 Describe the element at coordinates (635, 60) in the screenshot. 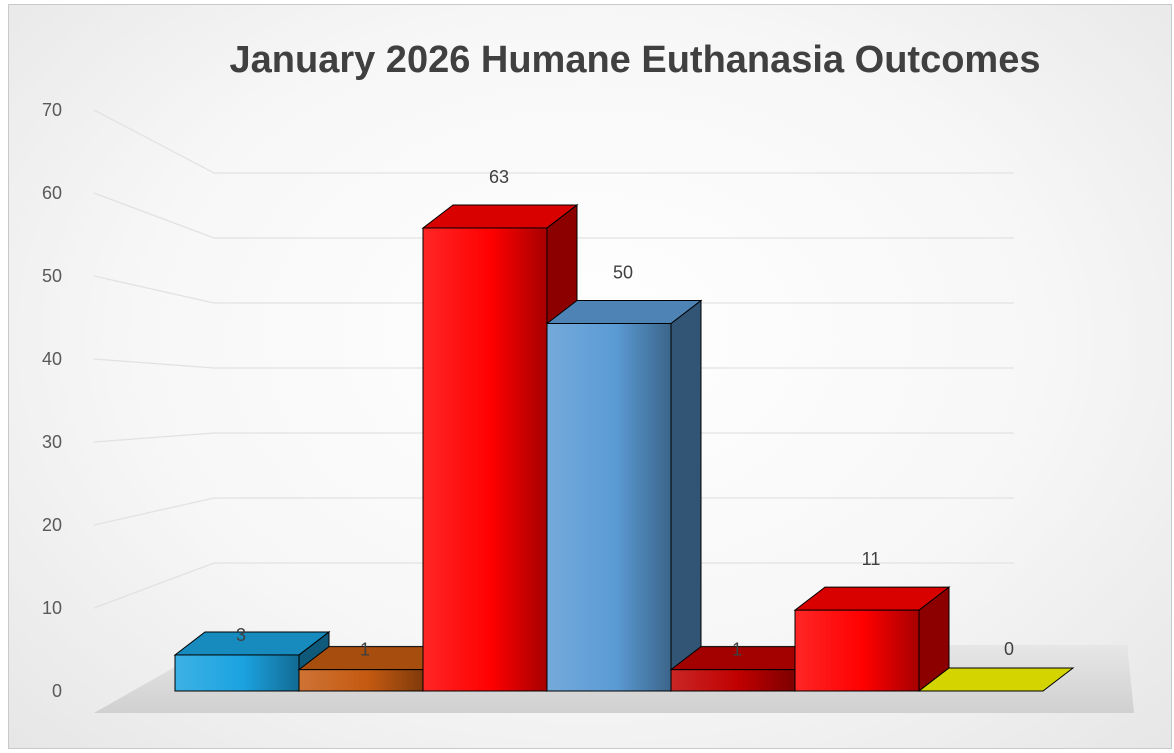

I see `chart-title: January 2026 Humane Euthanasia Outcomes` at that location.